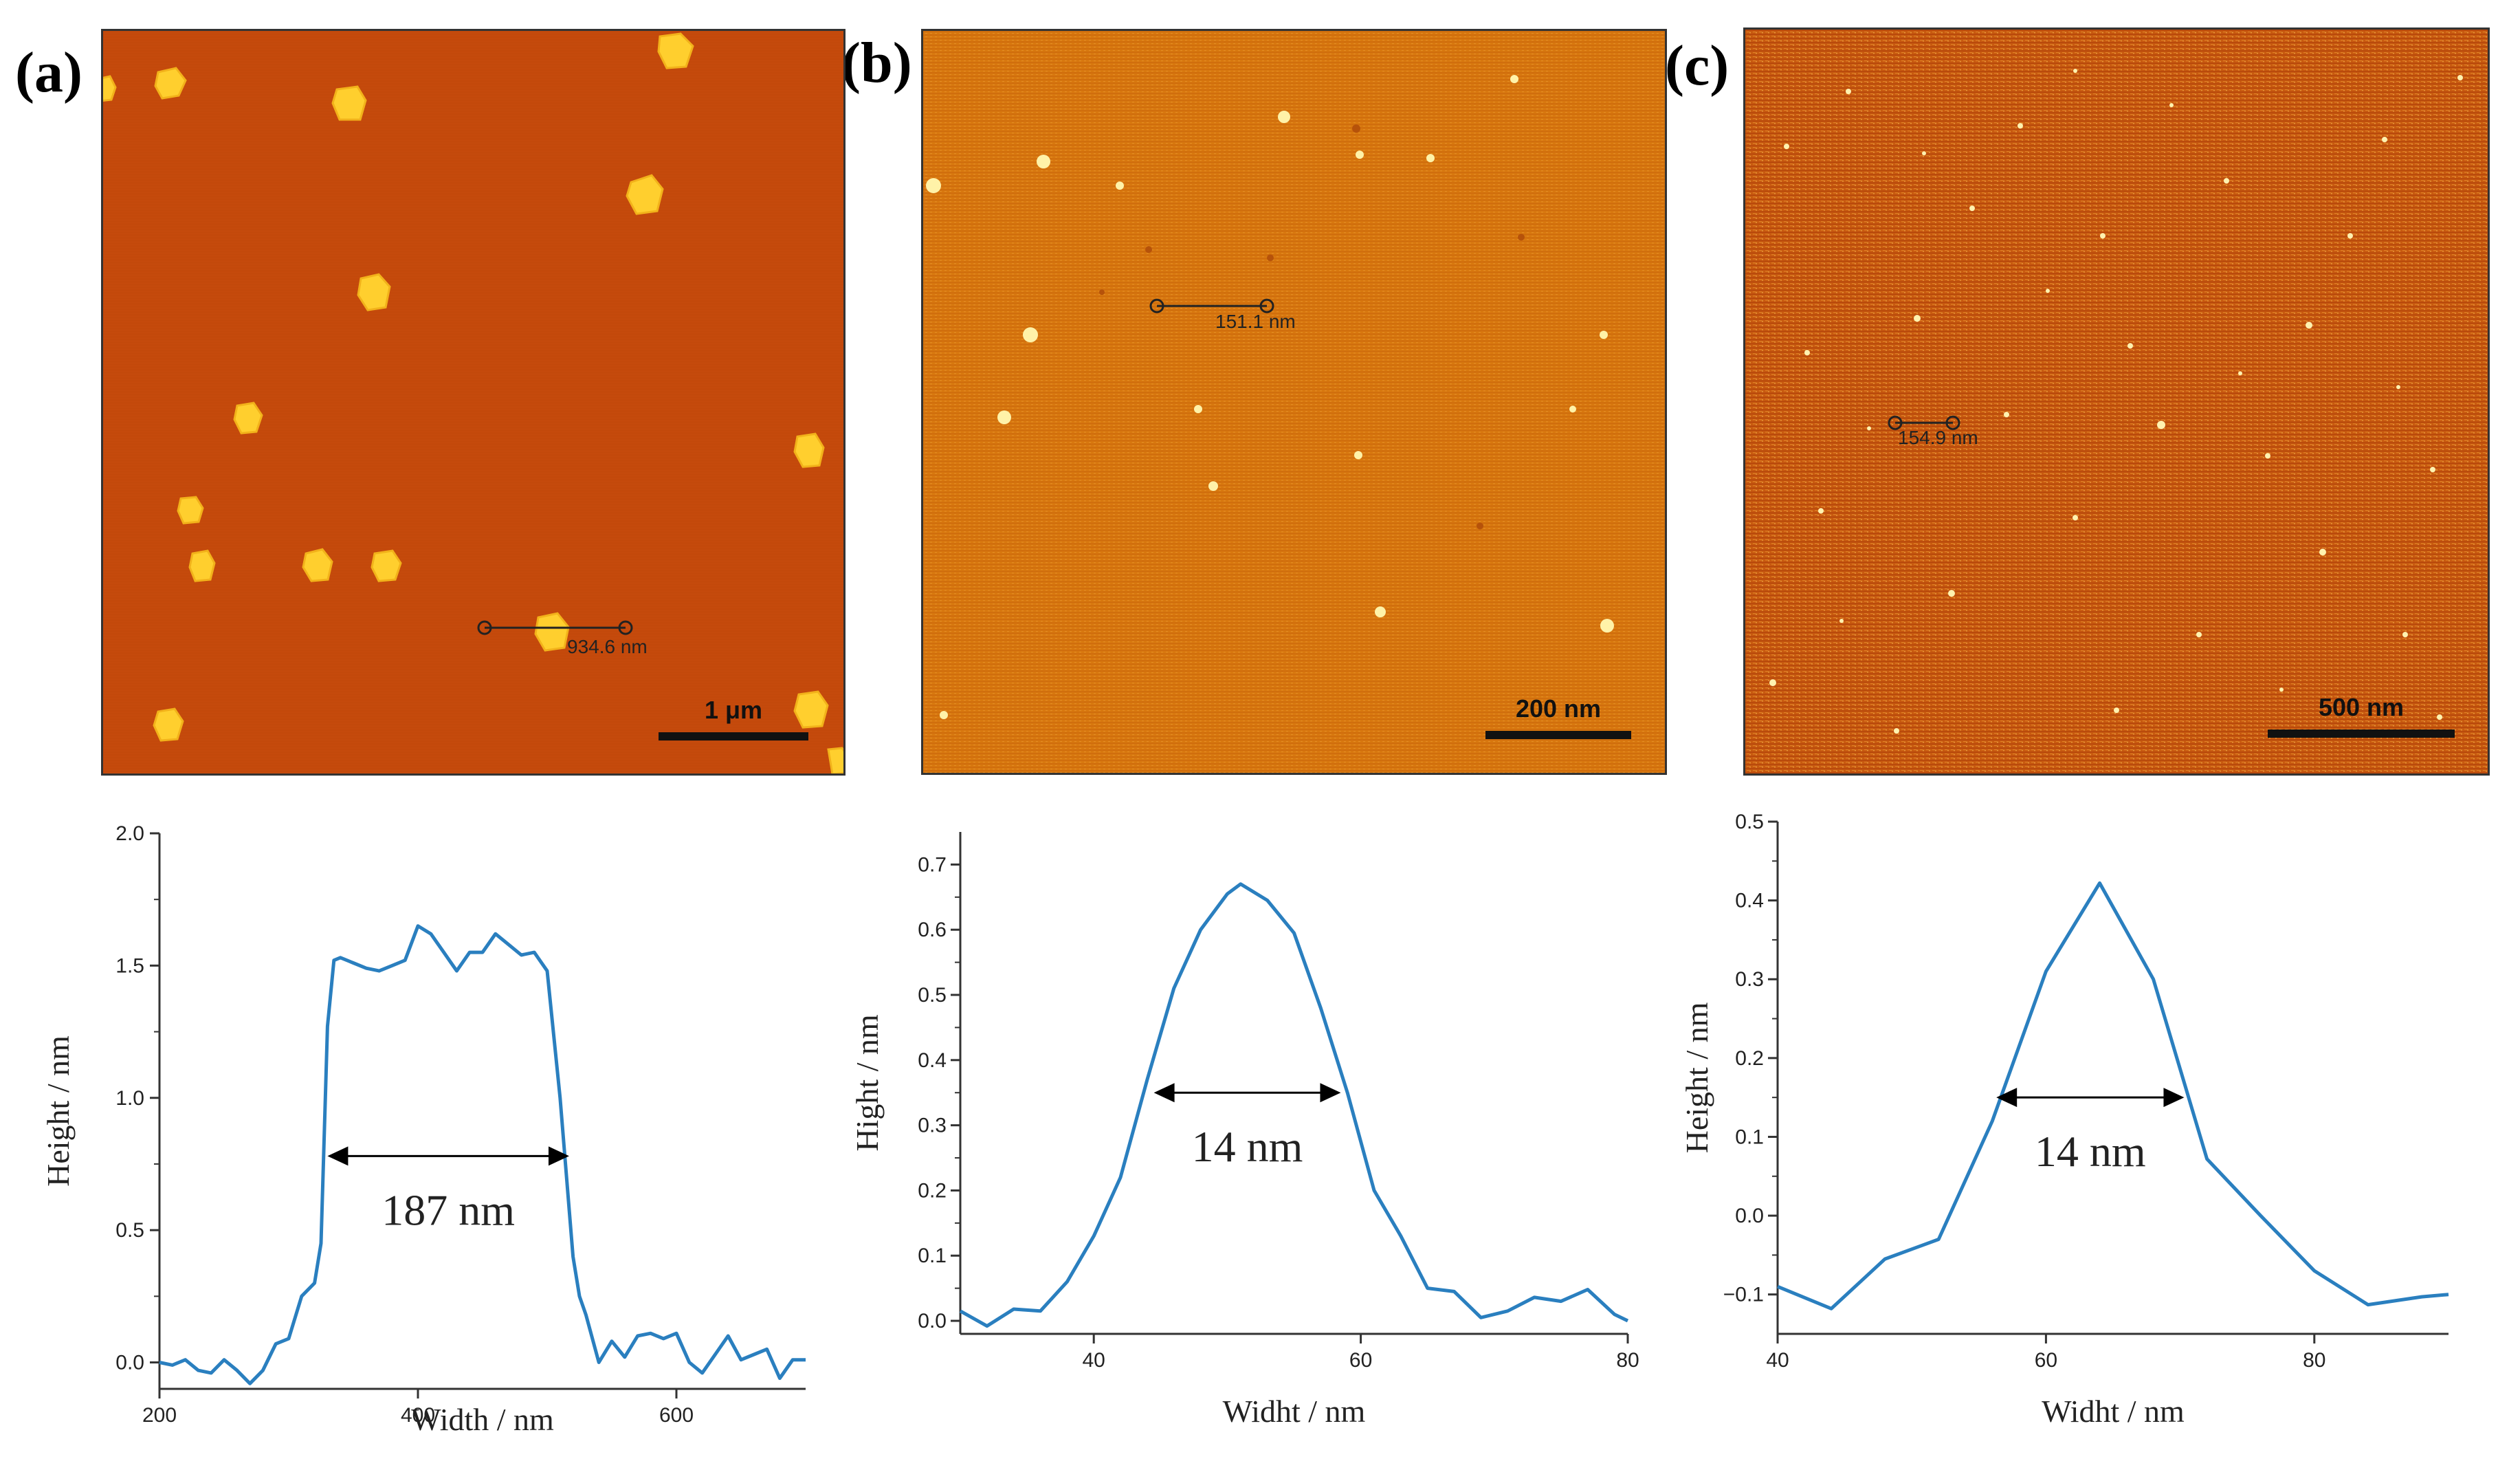 The height and width of the screenshot is (1470, 2520). I want to click on dots-b, so click(1270, 397).